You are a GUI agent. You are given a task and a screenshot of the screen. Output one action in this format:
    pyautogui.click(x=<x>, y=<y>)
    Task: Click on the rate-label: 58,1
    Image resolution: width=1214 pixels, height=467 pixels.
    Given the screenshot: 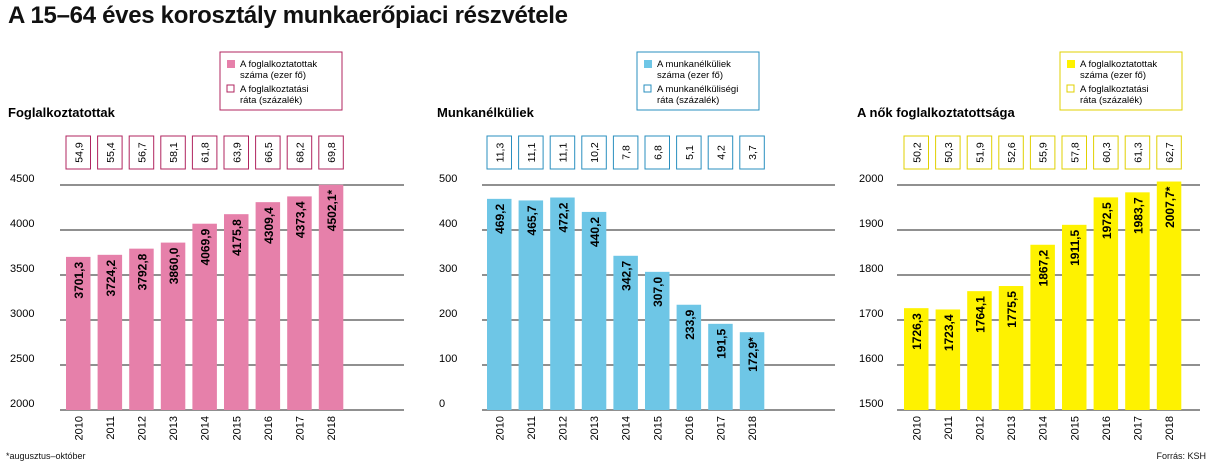 What is the action you would take?
    pyautogui.click(x=174, y=152)
    